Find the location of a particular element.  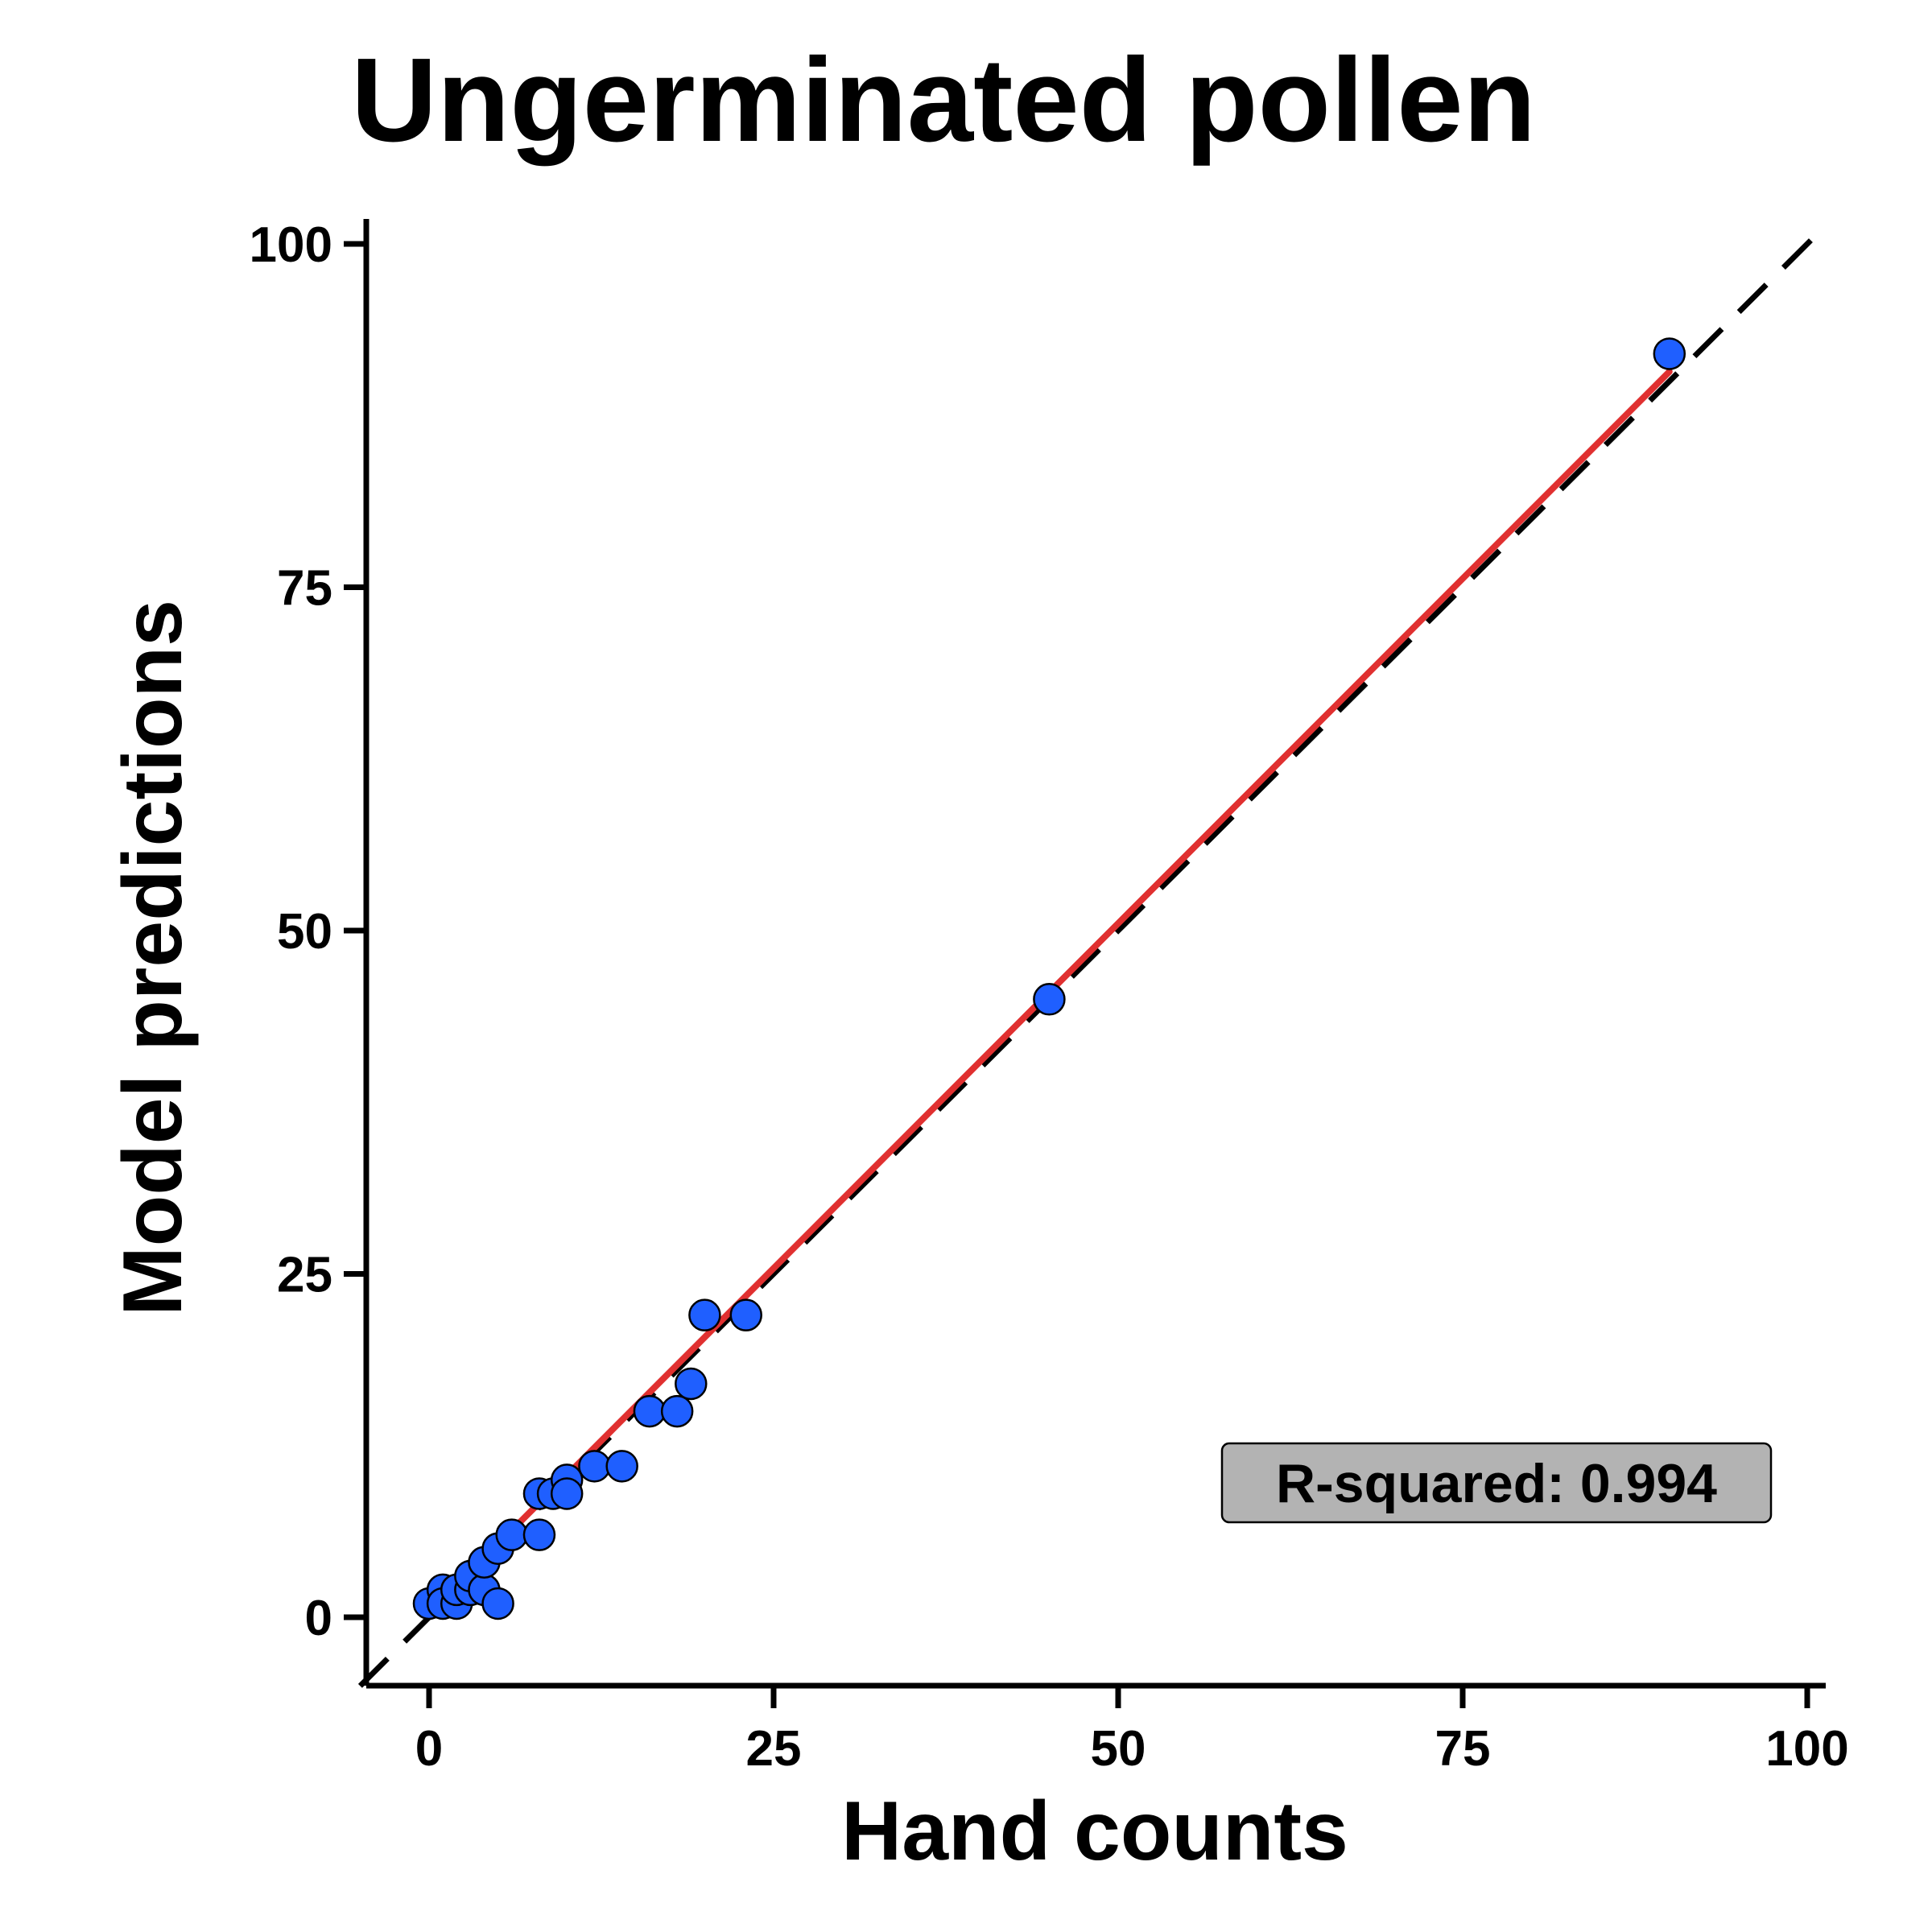

x-axis-ticks: 0 25 50 75 100 is located at coordinates (1132, 1731).